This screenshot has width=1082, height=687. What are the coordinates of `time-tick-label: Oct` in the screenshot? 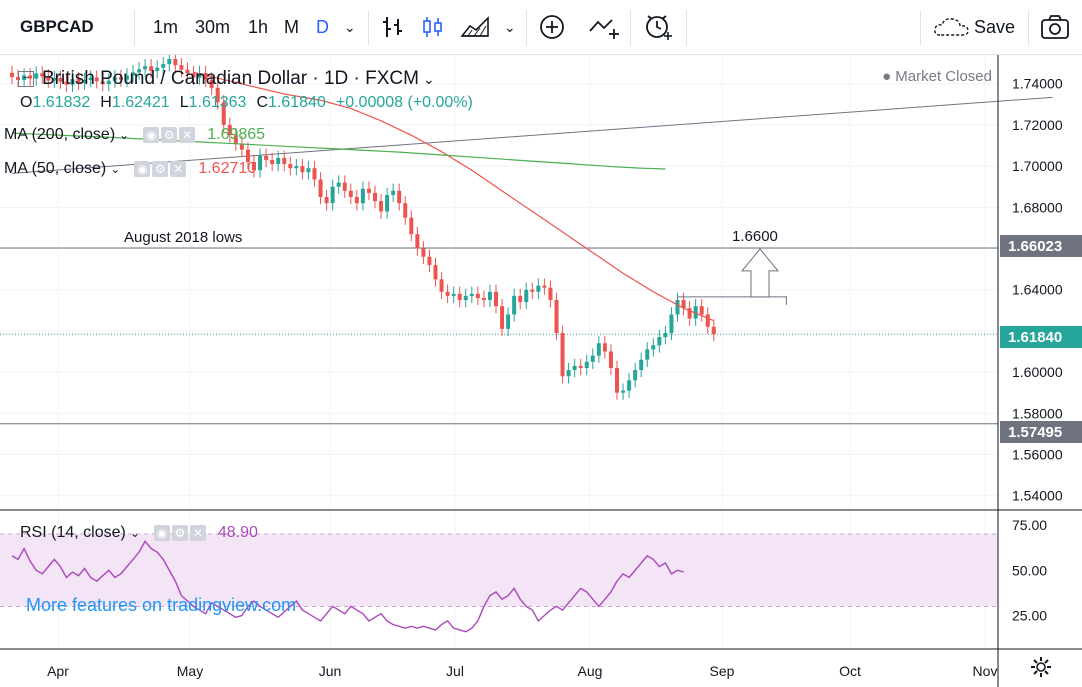 It's located at (850, 671).